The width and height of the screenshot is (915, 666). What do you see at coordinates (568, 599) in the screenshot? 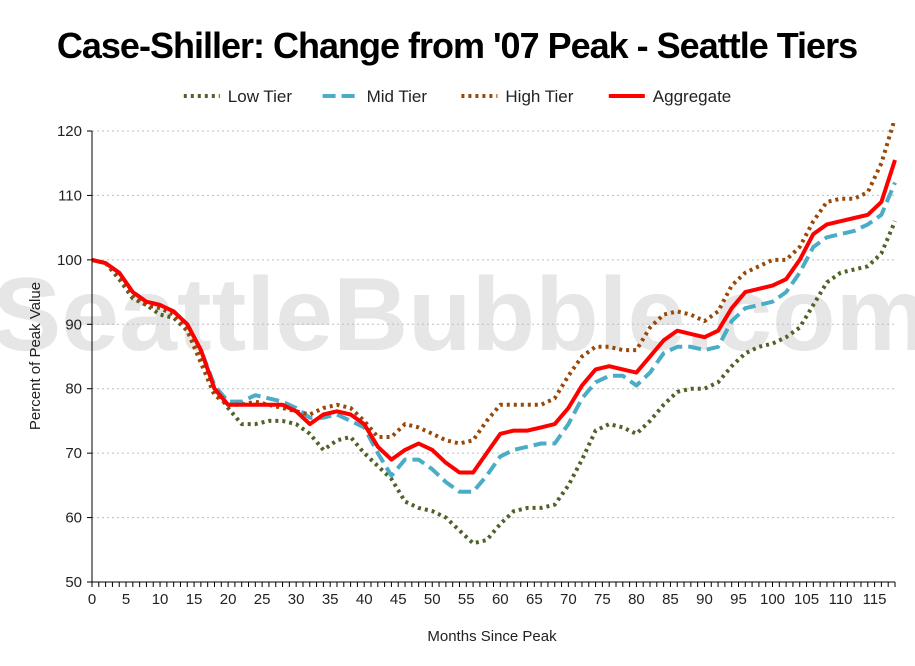
I see `x-tick-label: 70` at bounding box center [568, 599].